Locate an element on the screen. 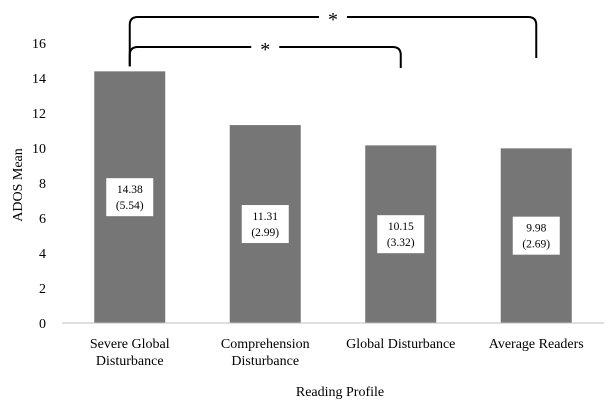  category-label: Comprehension is located at coordinates (265, 344).